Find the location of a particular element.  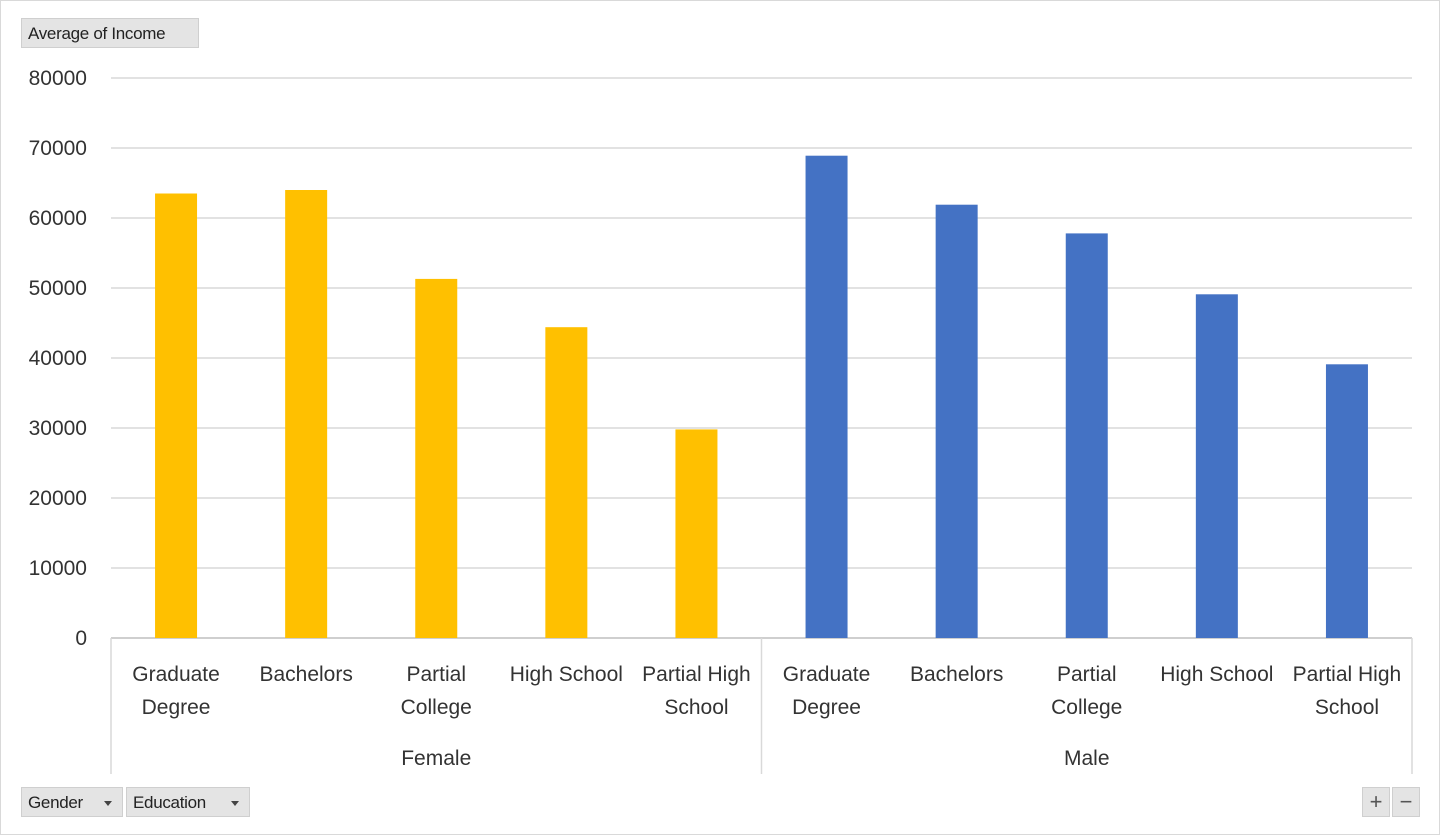

collapse-field-button: − is located at coordinates (1406, 802).